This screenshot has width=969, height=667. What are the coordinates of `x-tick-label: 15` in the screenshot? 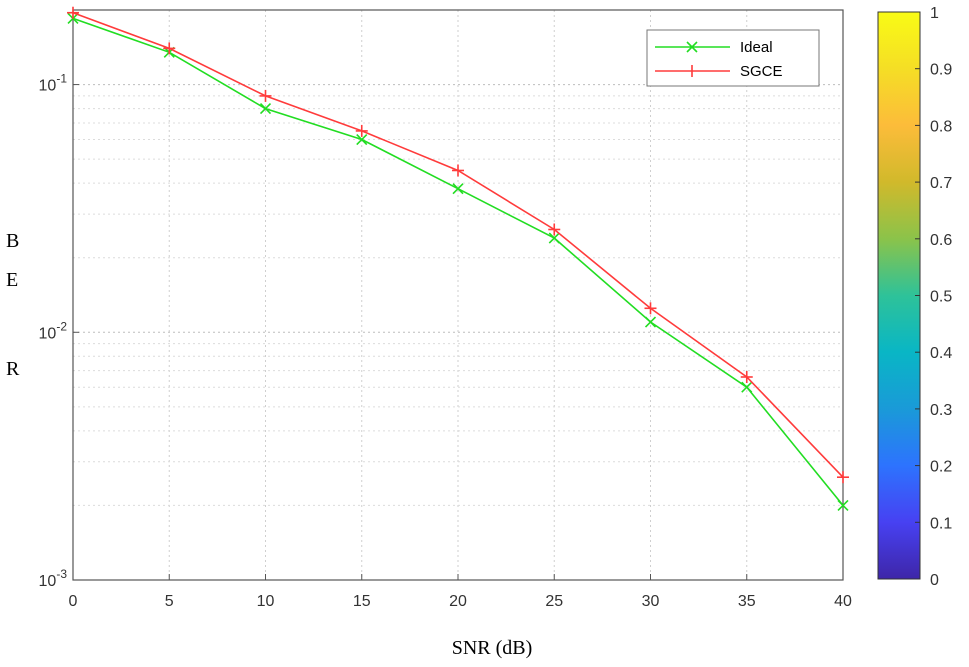 It's located at (362, 601).